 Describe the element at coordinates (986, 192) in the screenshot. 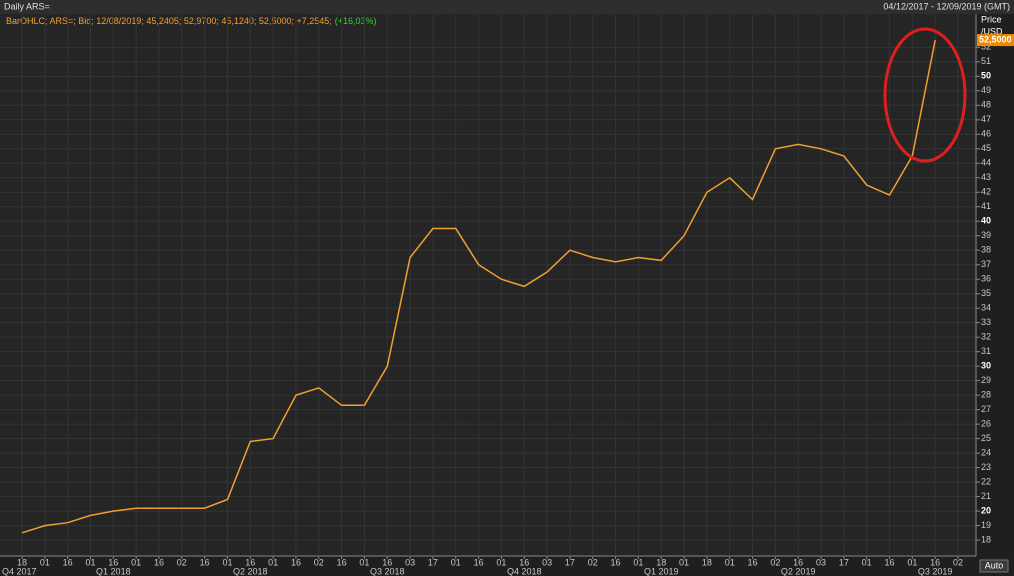

I see `y-tick-label: 42` at that location.